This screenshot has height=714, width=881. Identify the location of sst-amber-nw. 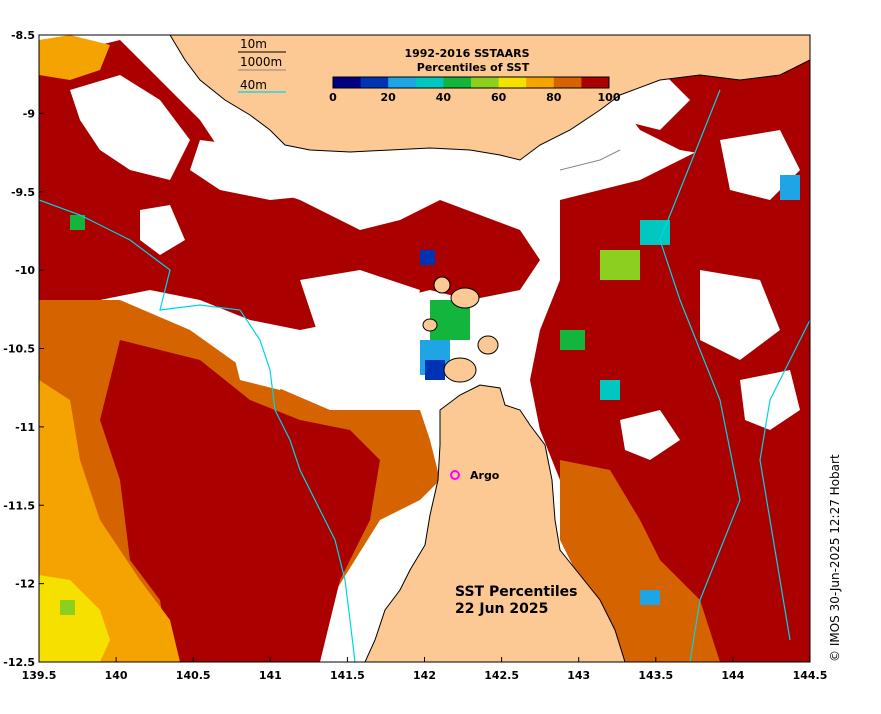
(74, 57).